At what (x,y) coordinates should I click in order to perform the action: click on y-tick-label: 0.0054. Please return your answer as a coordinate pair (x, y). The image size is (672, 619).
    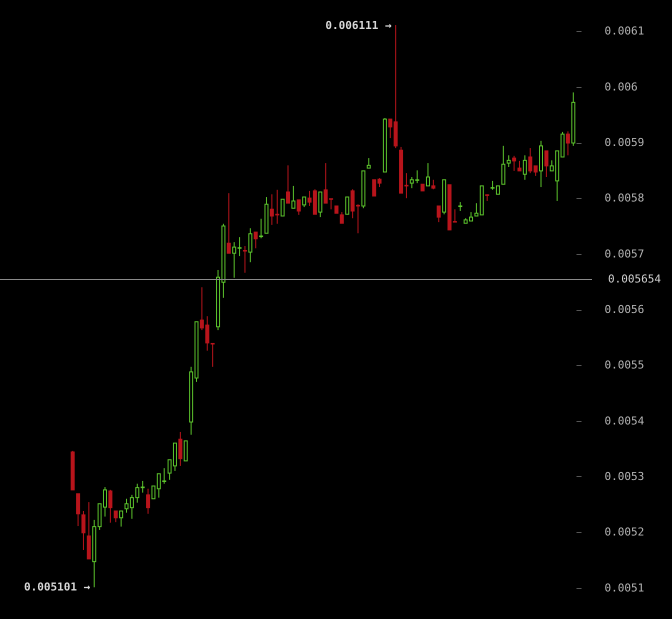
    Looking at the image, I should click on (624, 421).